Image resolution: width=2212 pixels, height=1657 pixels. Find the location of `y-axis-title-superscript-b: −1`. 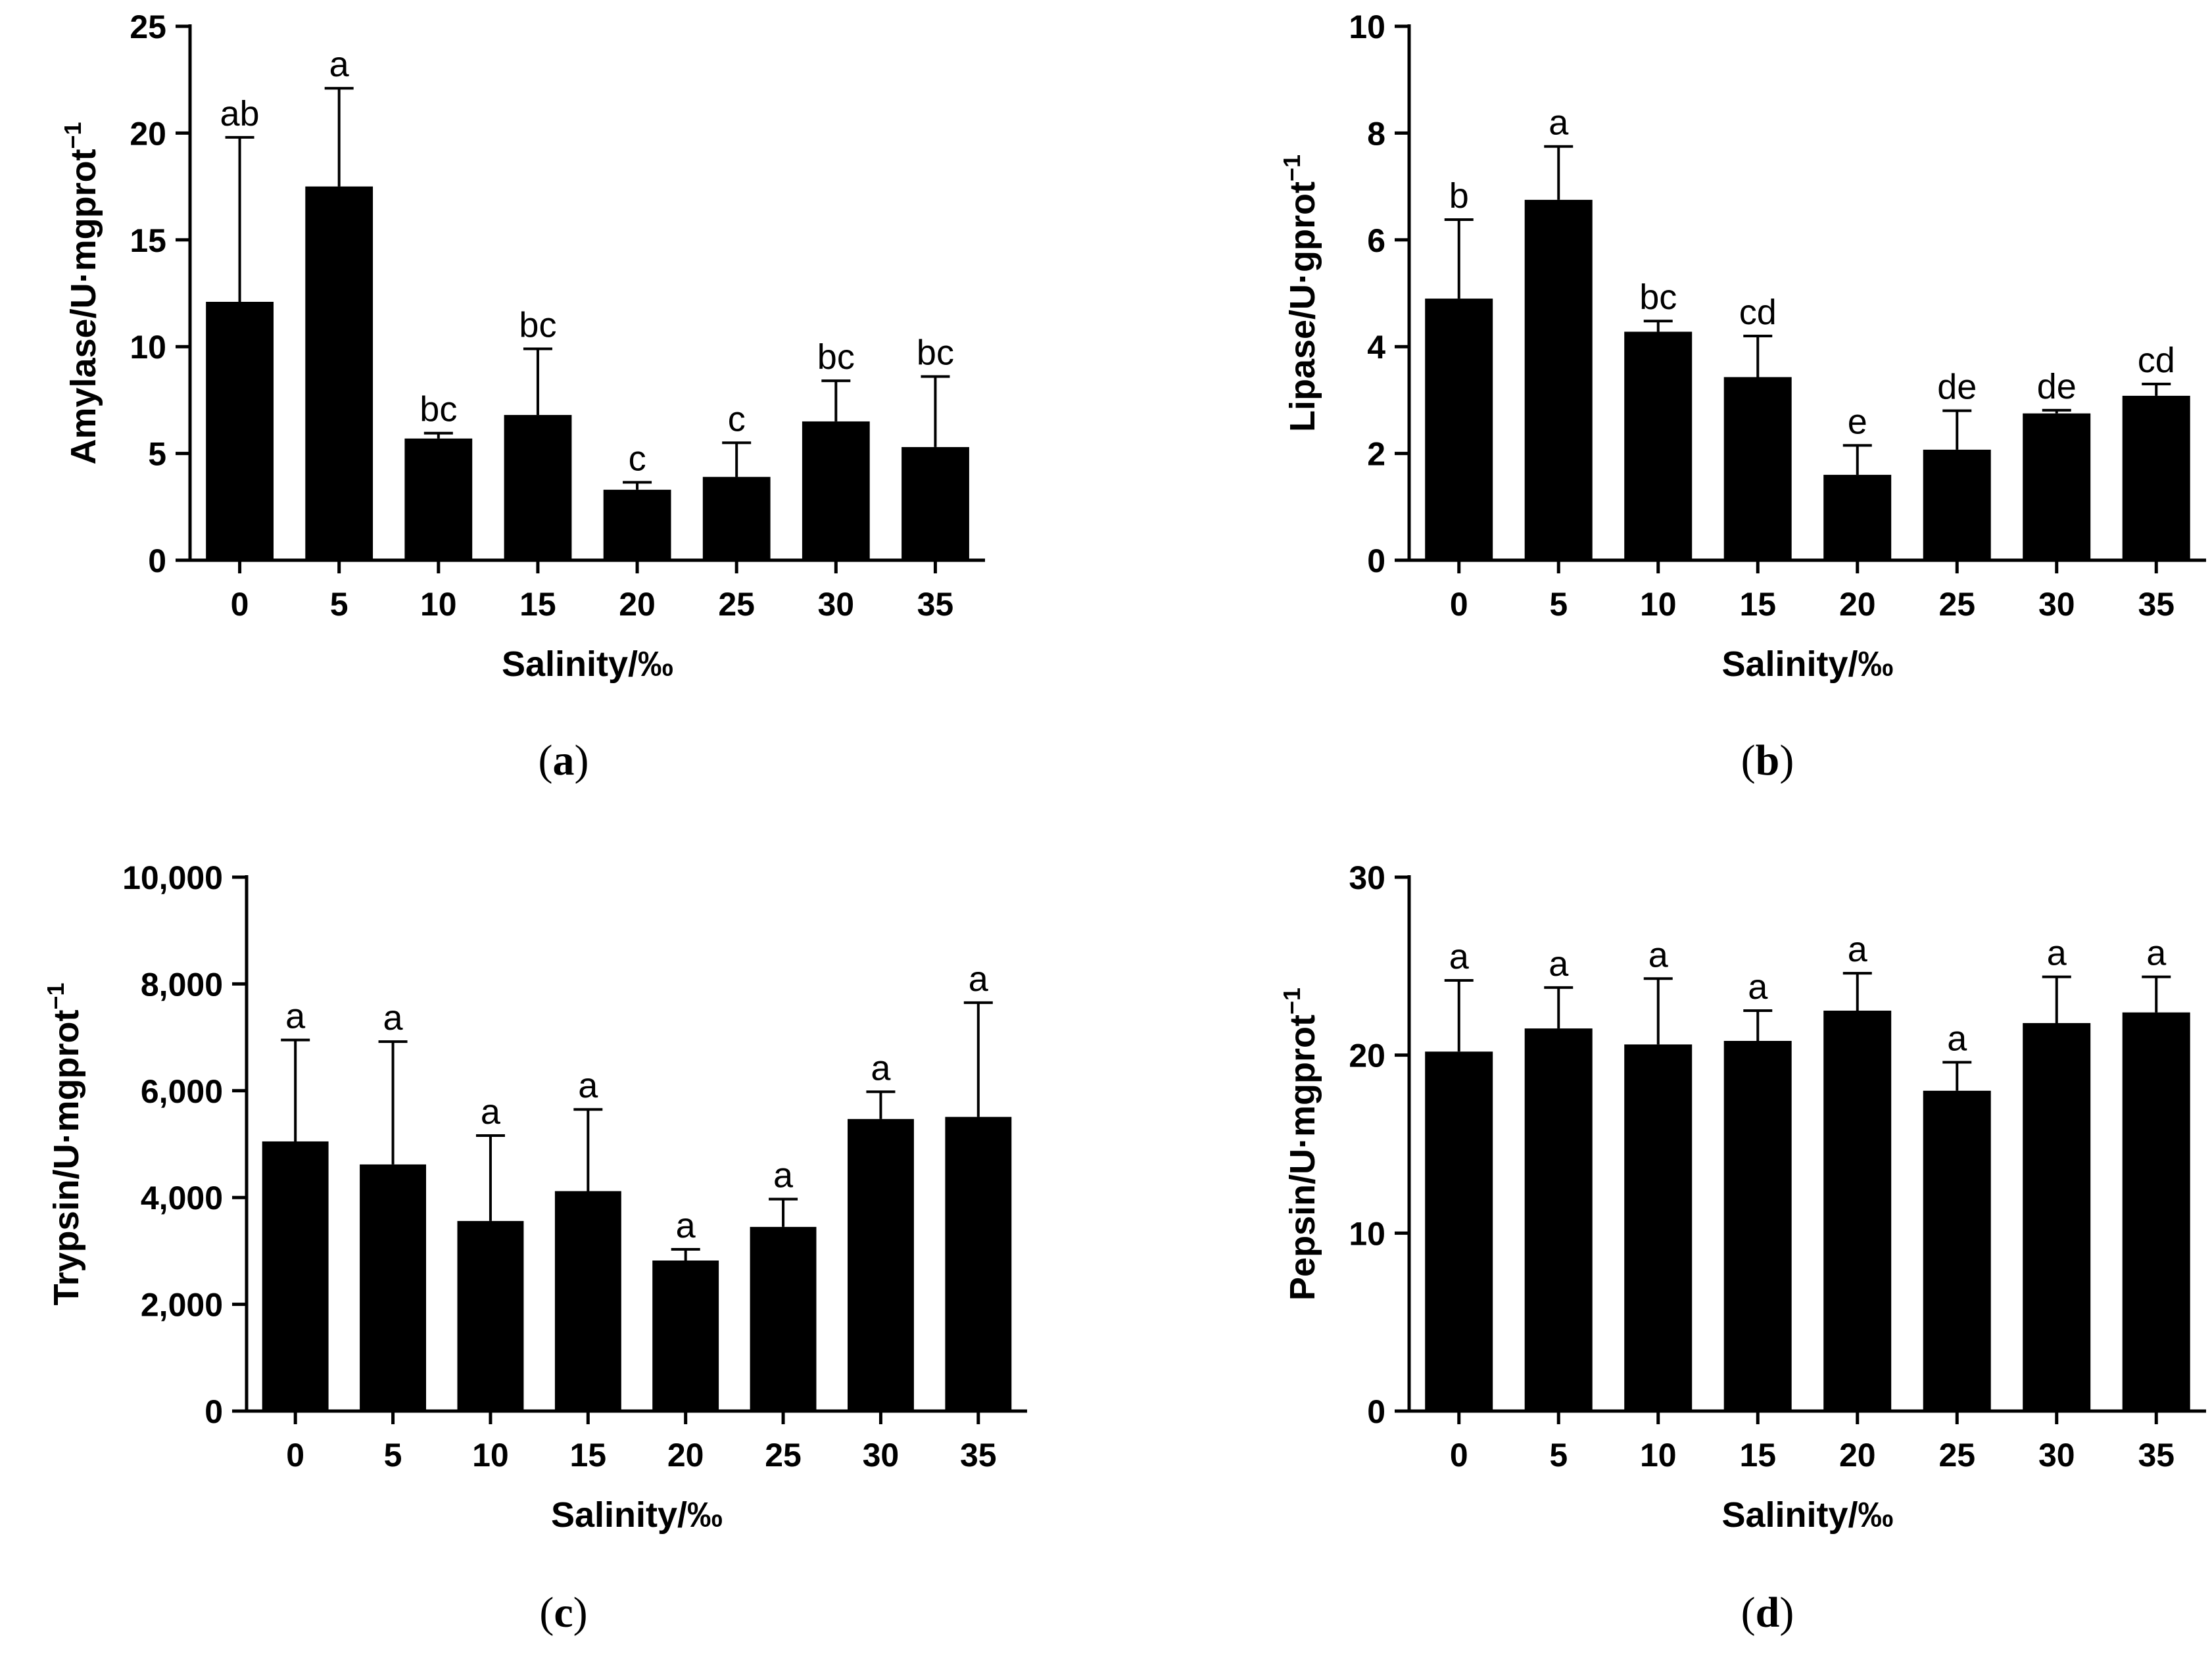

y-axis-title-superscript-b: −1 is located at coordinates (1291, 168).